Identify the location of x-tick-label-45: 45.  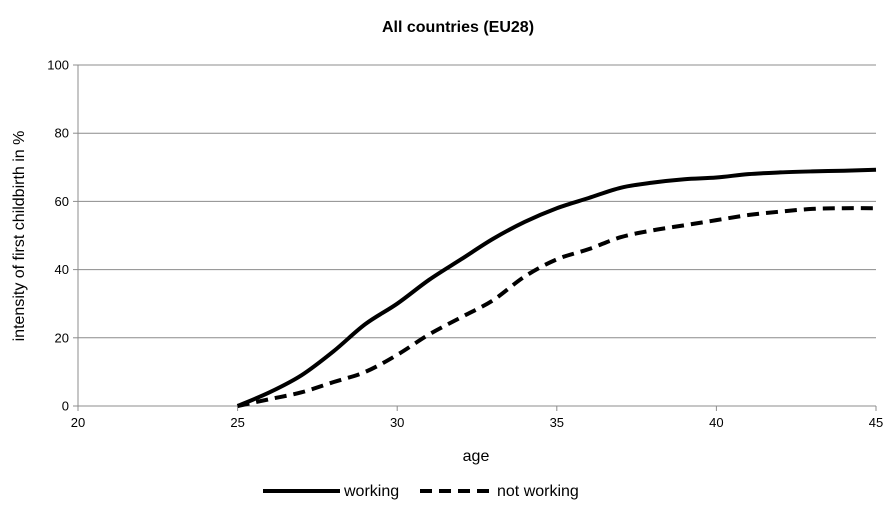
(876, 422).